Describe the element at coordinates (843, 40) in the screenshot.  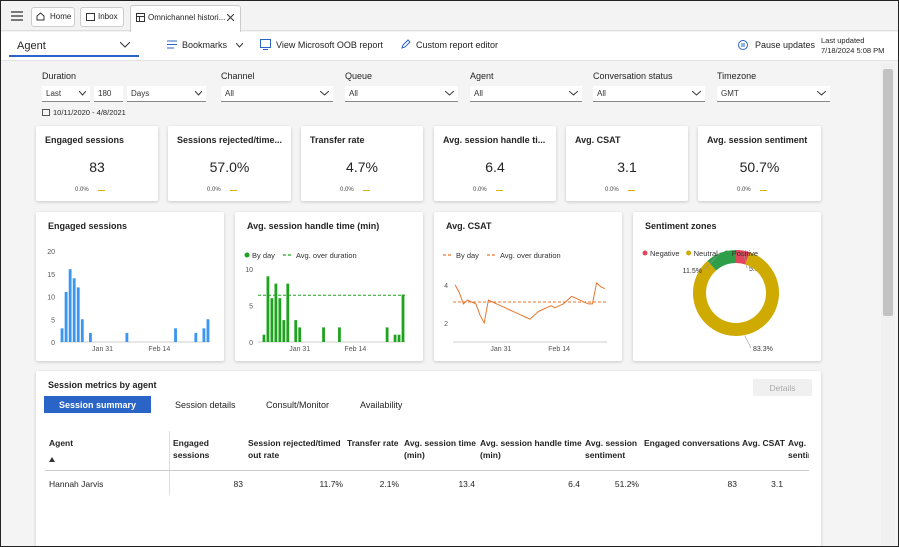
I see `last-updated-label: Last updated` at that location.